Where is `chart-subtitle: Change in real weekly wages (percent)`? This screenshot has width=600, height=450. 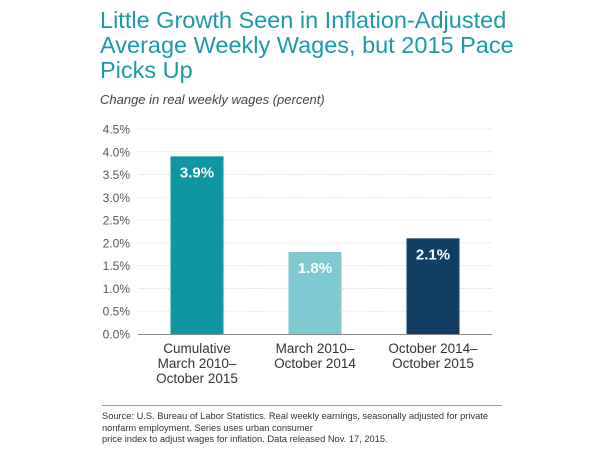 chart-subtitle: Change in real weekly wages (percent) is located at coordinates (212, 99).